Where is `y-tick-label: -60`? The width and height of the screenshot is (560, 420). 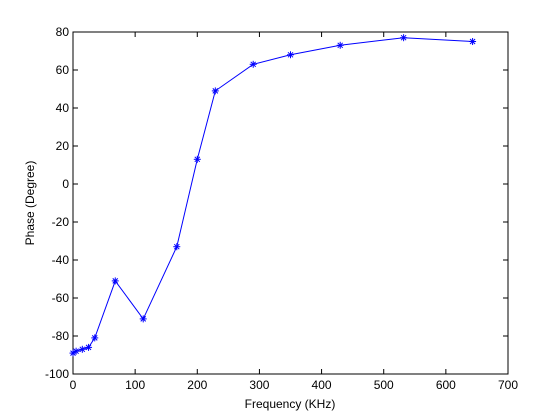 y-tick-label: -60 is located at coordinates (61, 298).